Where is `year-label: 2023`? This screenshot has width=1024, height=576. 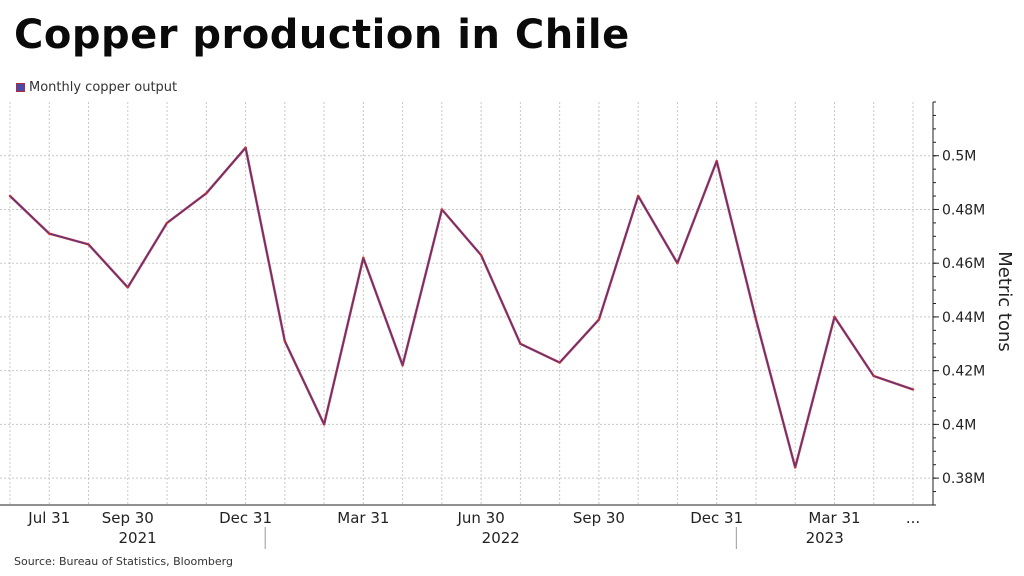
year-label: 2023 is located at coordinates (825, 538).